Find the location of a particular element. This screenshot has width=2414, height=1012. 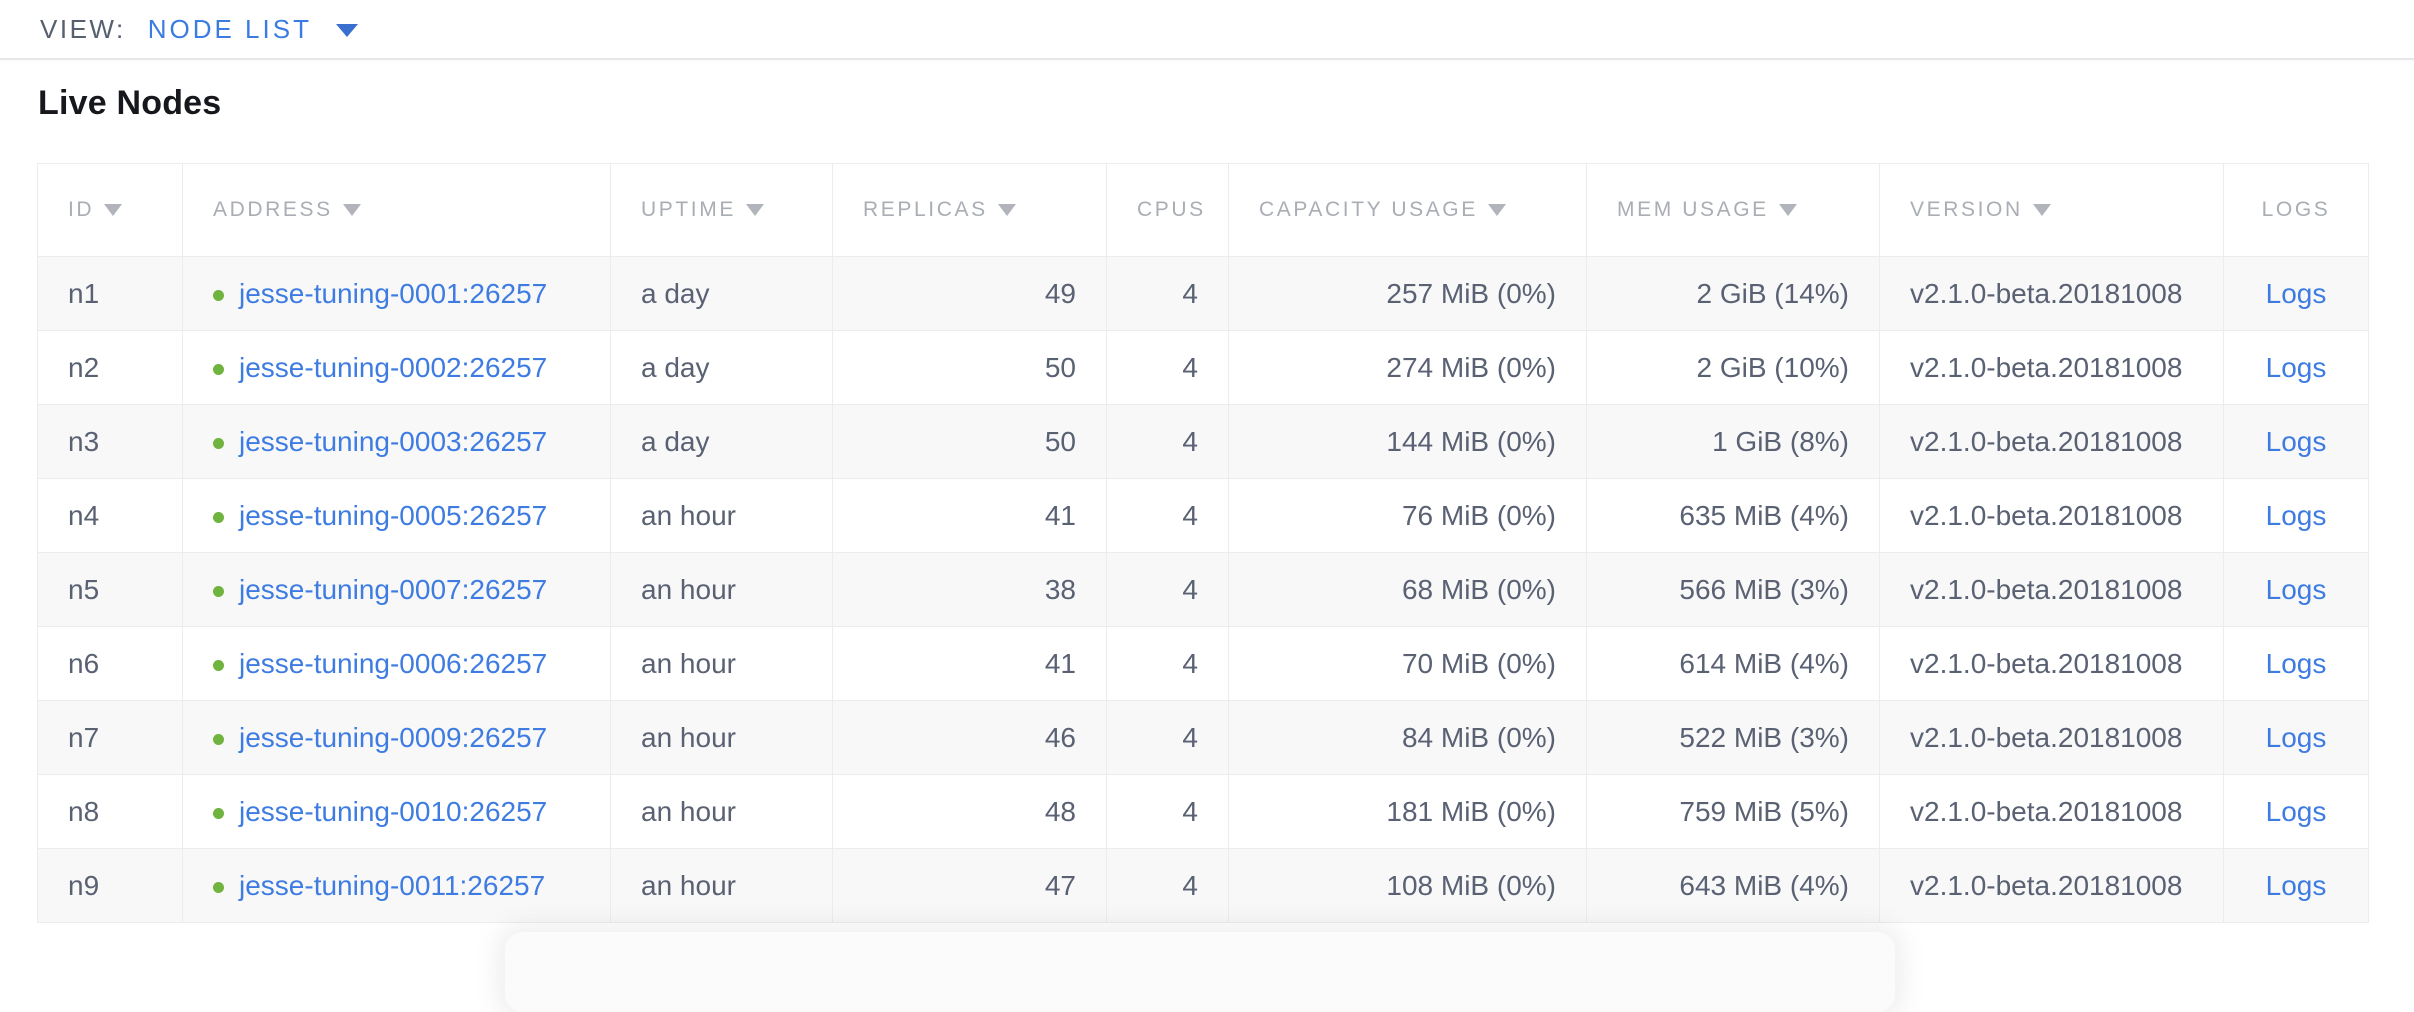

view-label: VIEW: is located at coordinates (83, 28).